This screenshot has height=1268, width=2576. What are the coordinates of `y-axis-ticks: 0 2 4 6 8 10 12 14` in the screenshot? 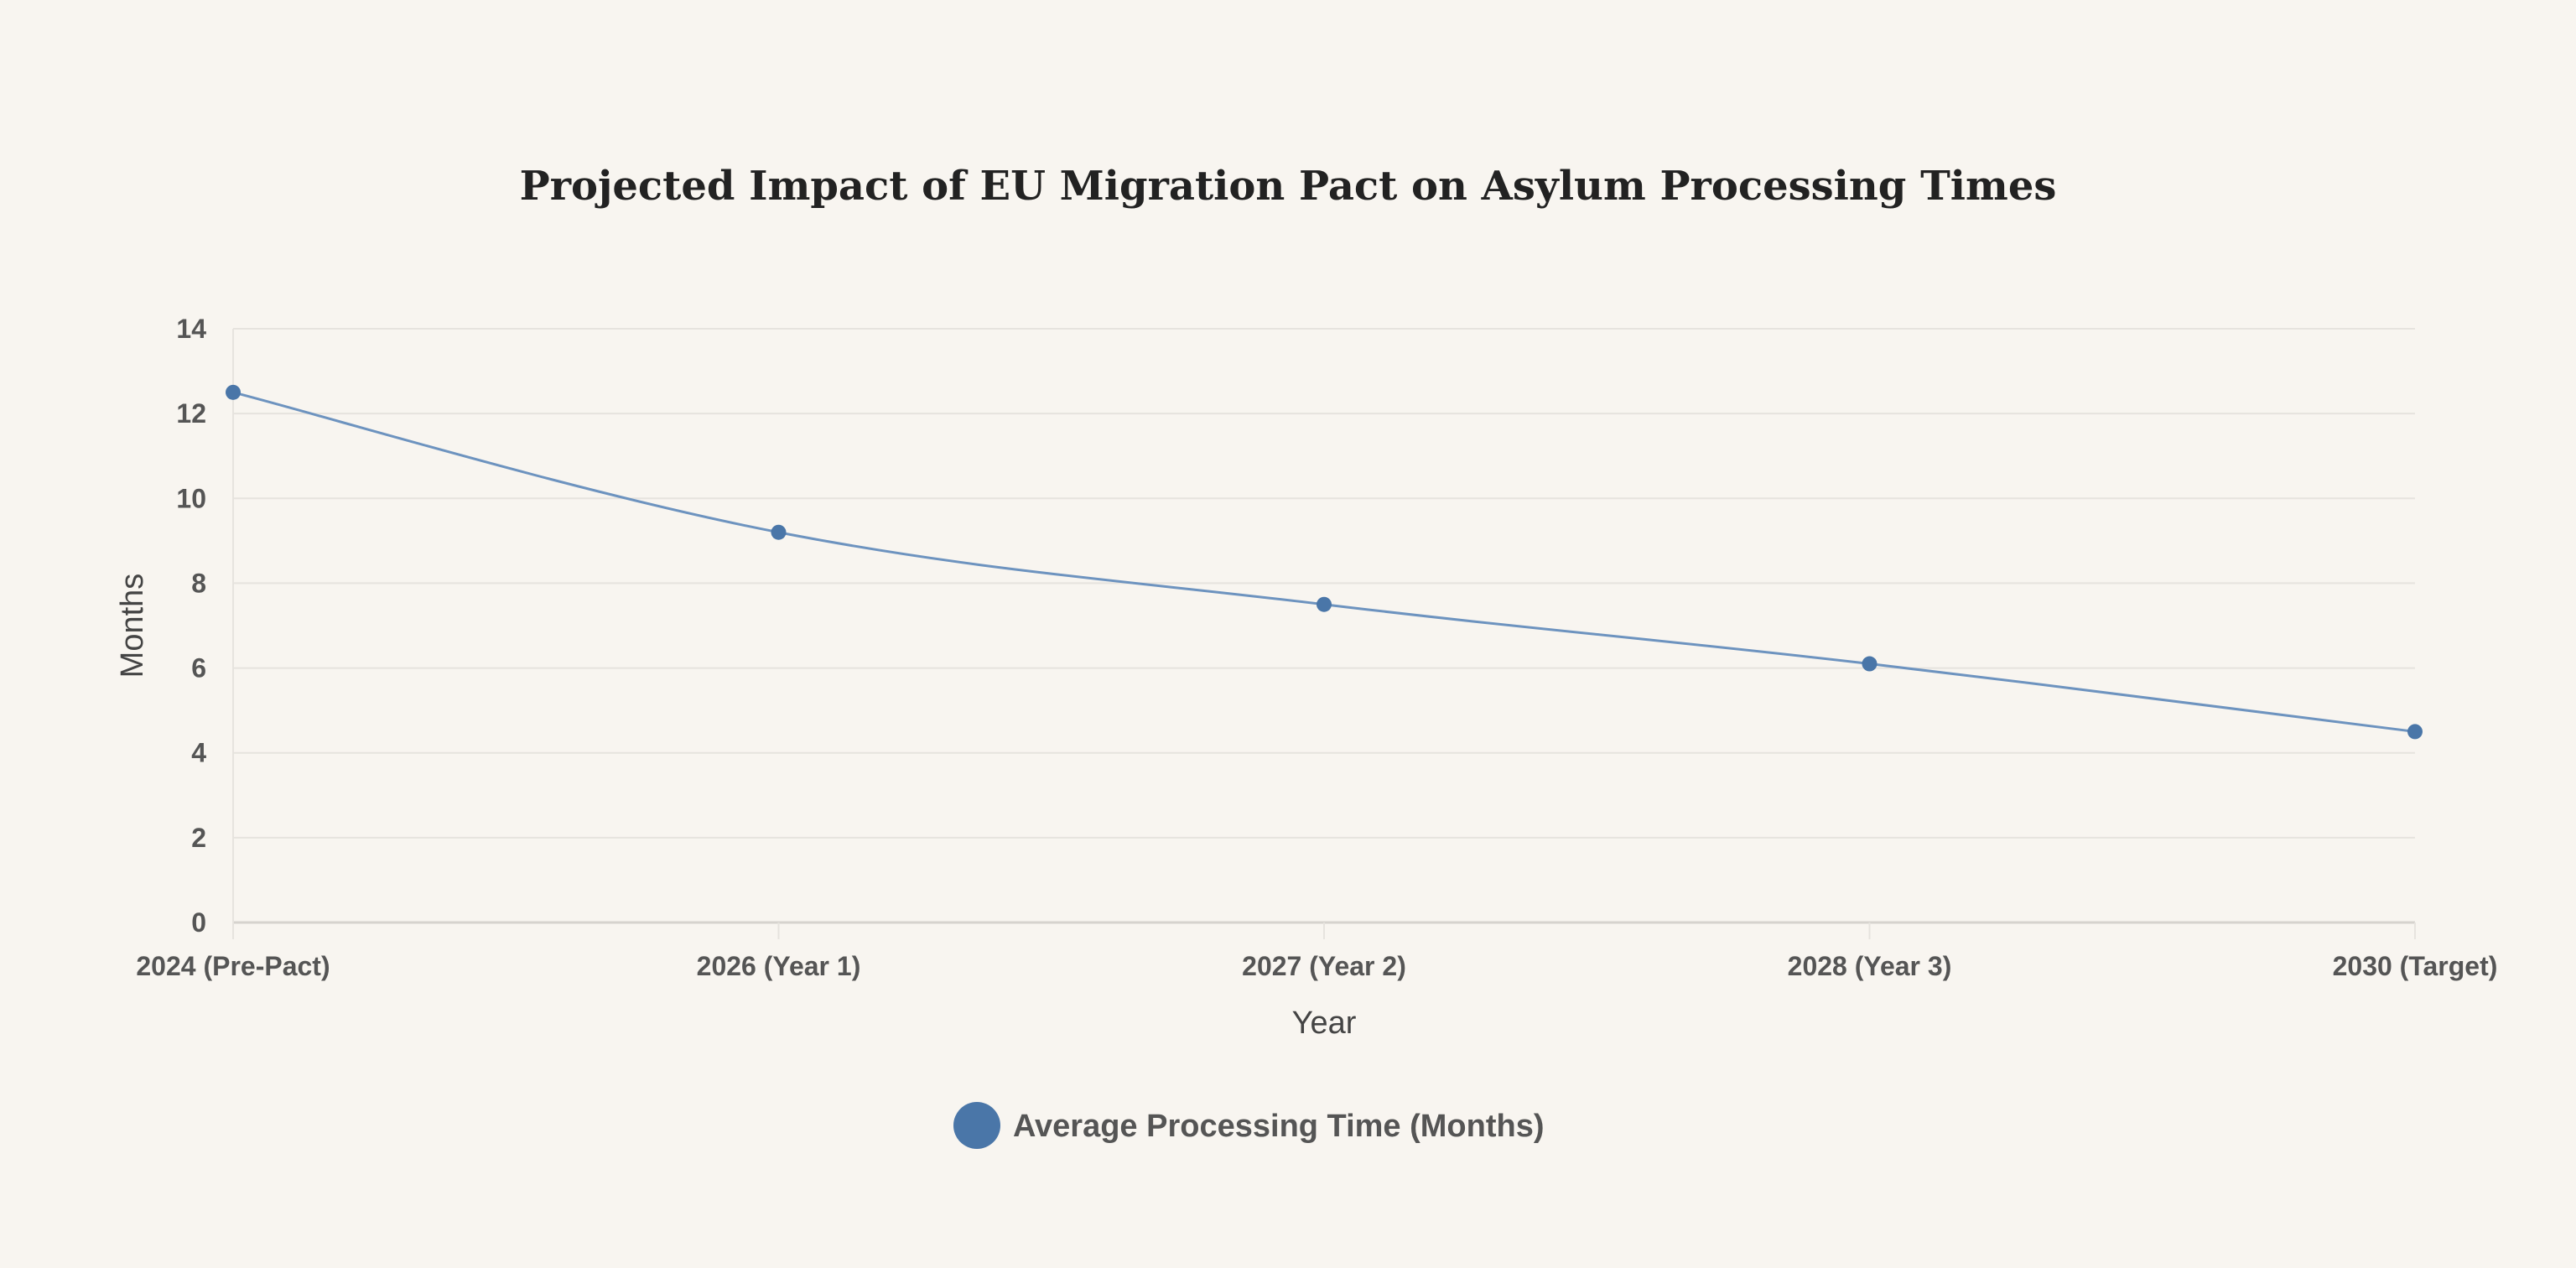 It's located at (191, 626).